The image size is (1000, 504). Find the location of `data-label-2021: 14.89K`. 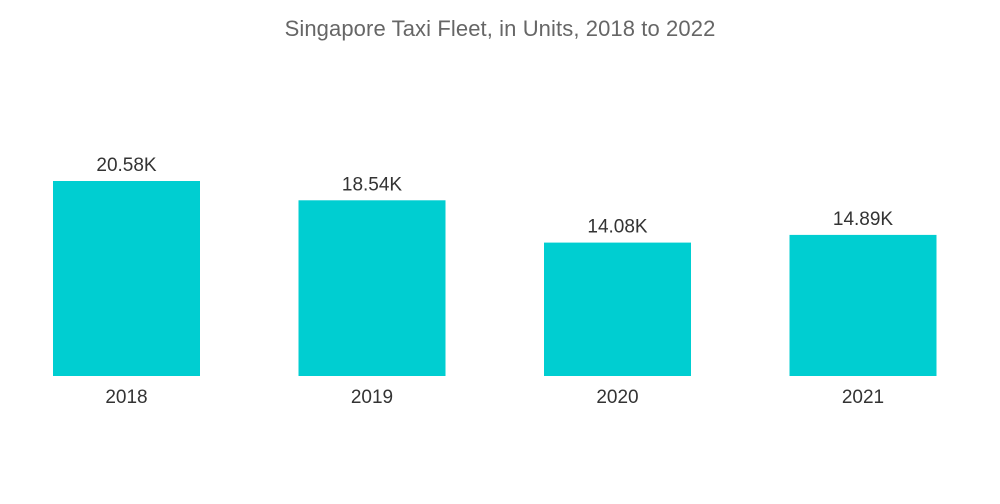

data-label-2021: 14.89K is located at coordinates (863, 219).